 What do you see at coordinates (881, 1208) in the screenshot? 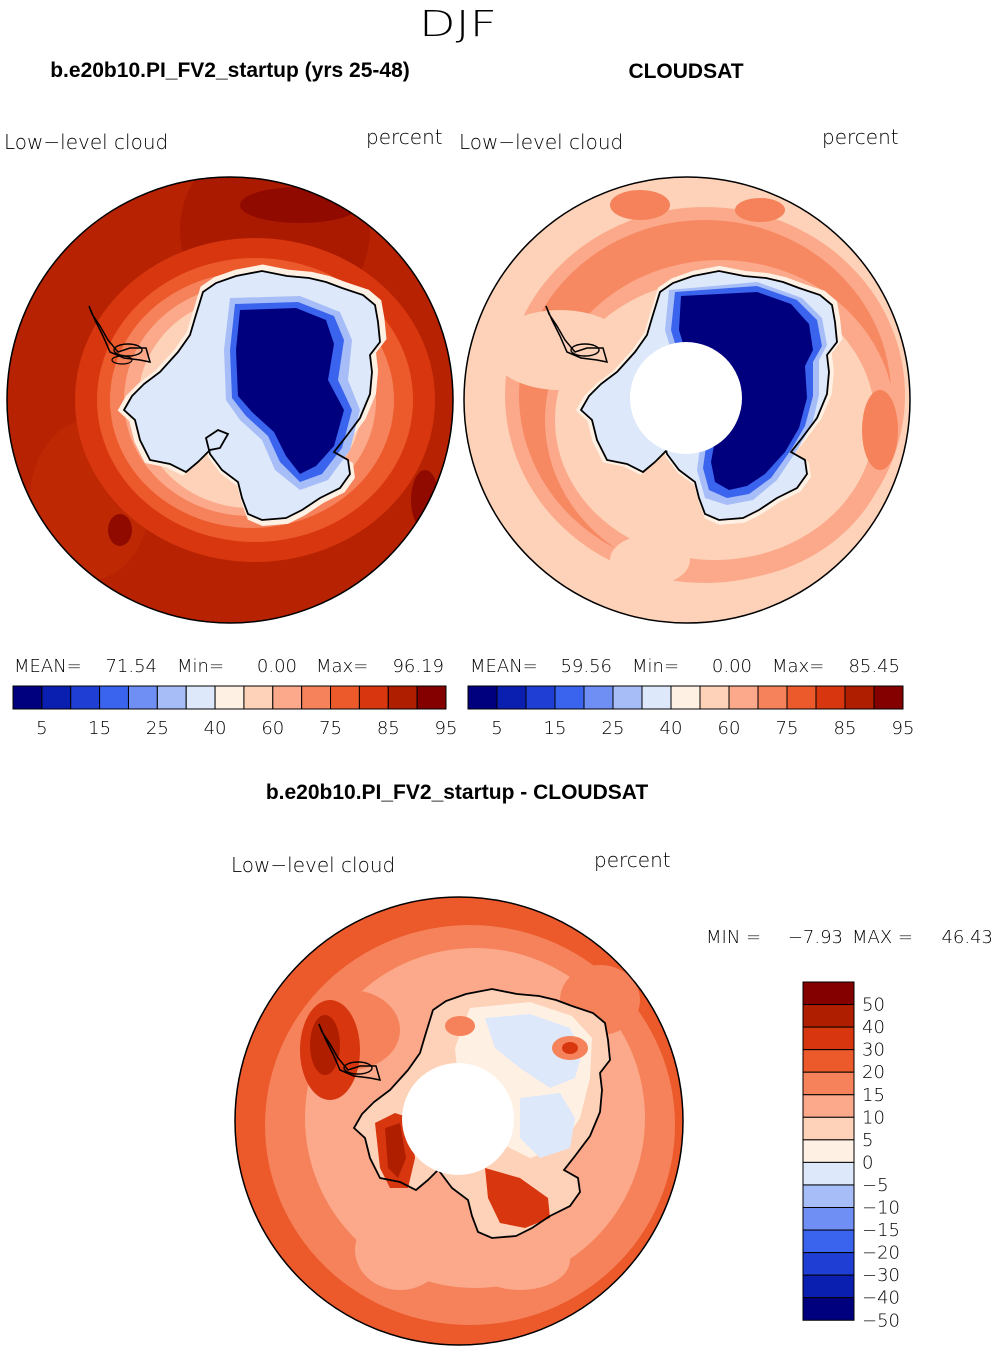
I see `colorbar-tick-label: −10` at bounding box center [881, 1208].